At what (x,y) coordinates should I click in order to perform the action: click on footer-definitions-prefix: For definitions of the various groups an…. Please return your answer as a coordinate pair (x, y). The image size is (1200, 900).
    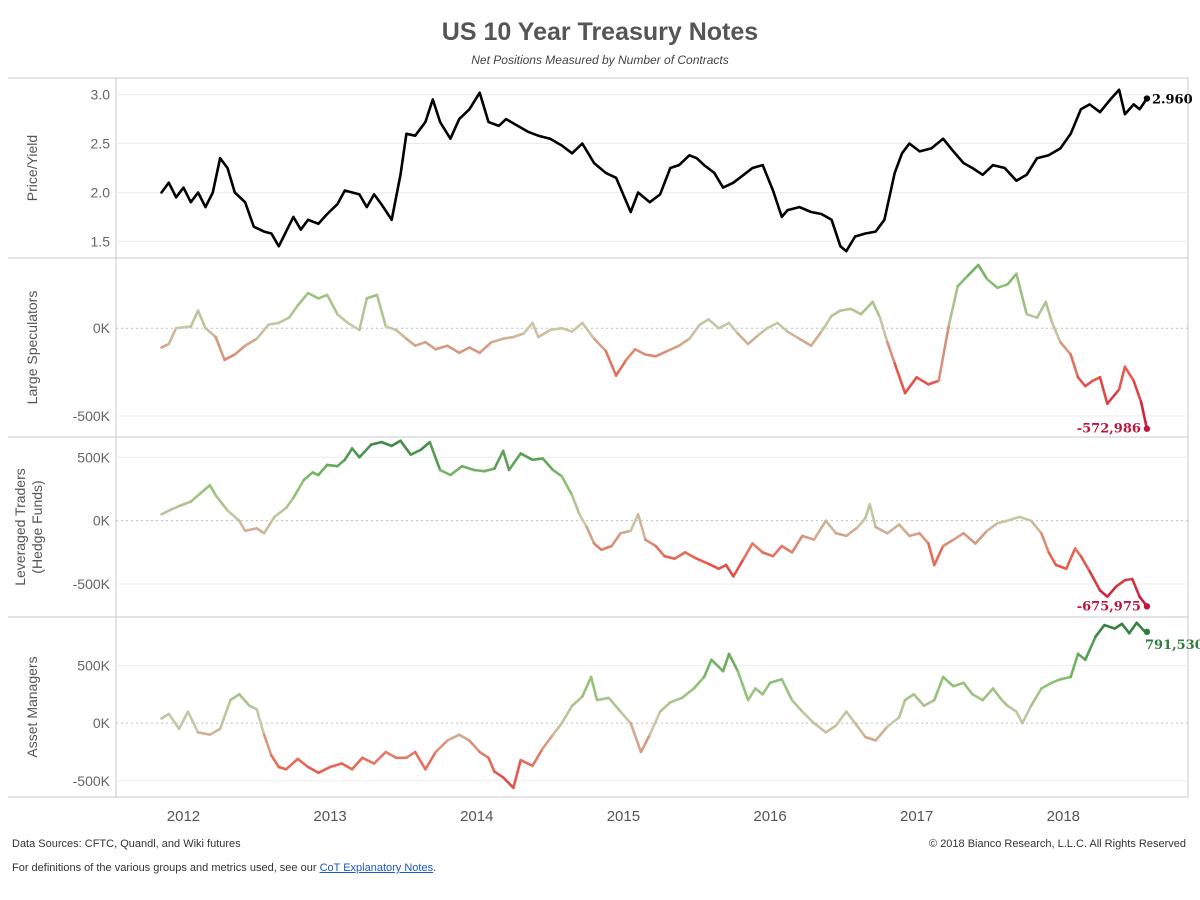
    Looking at the image, I should click on (166, 868).